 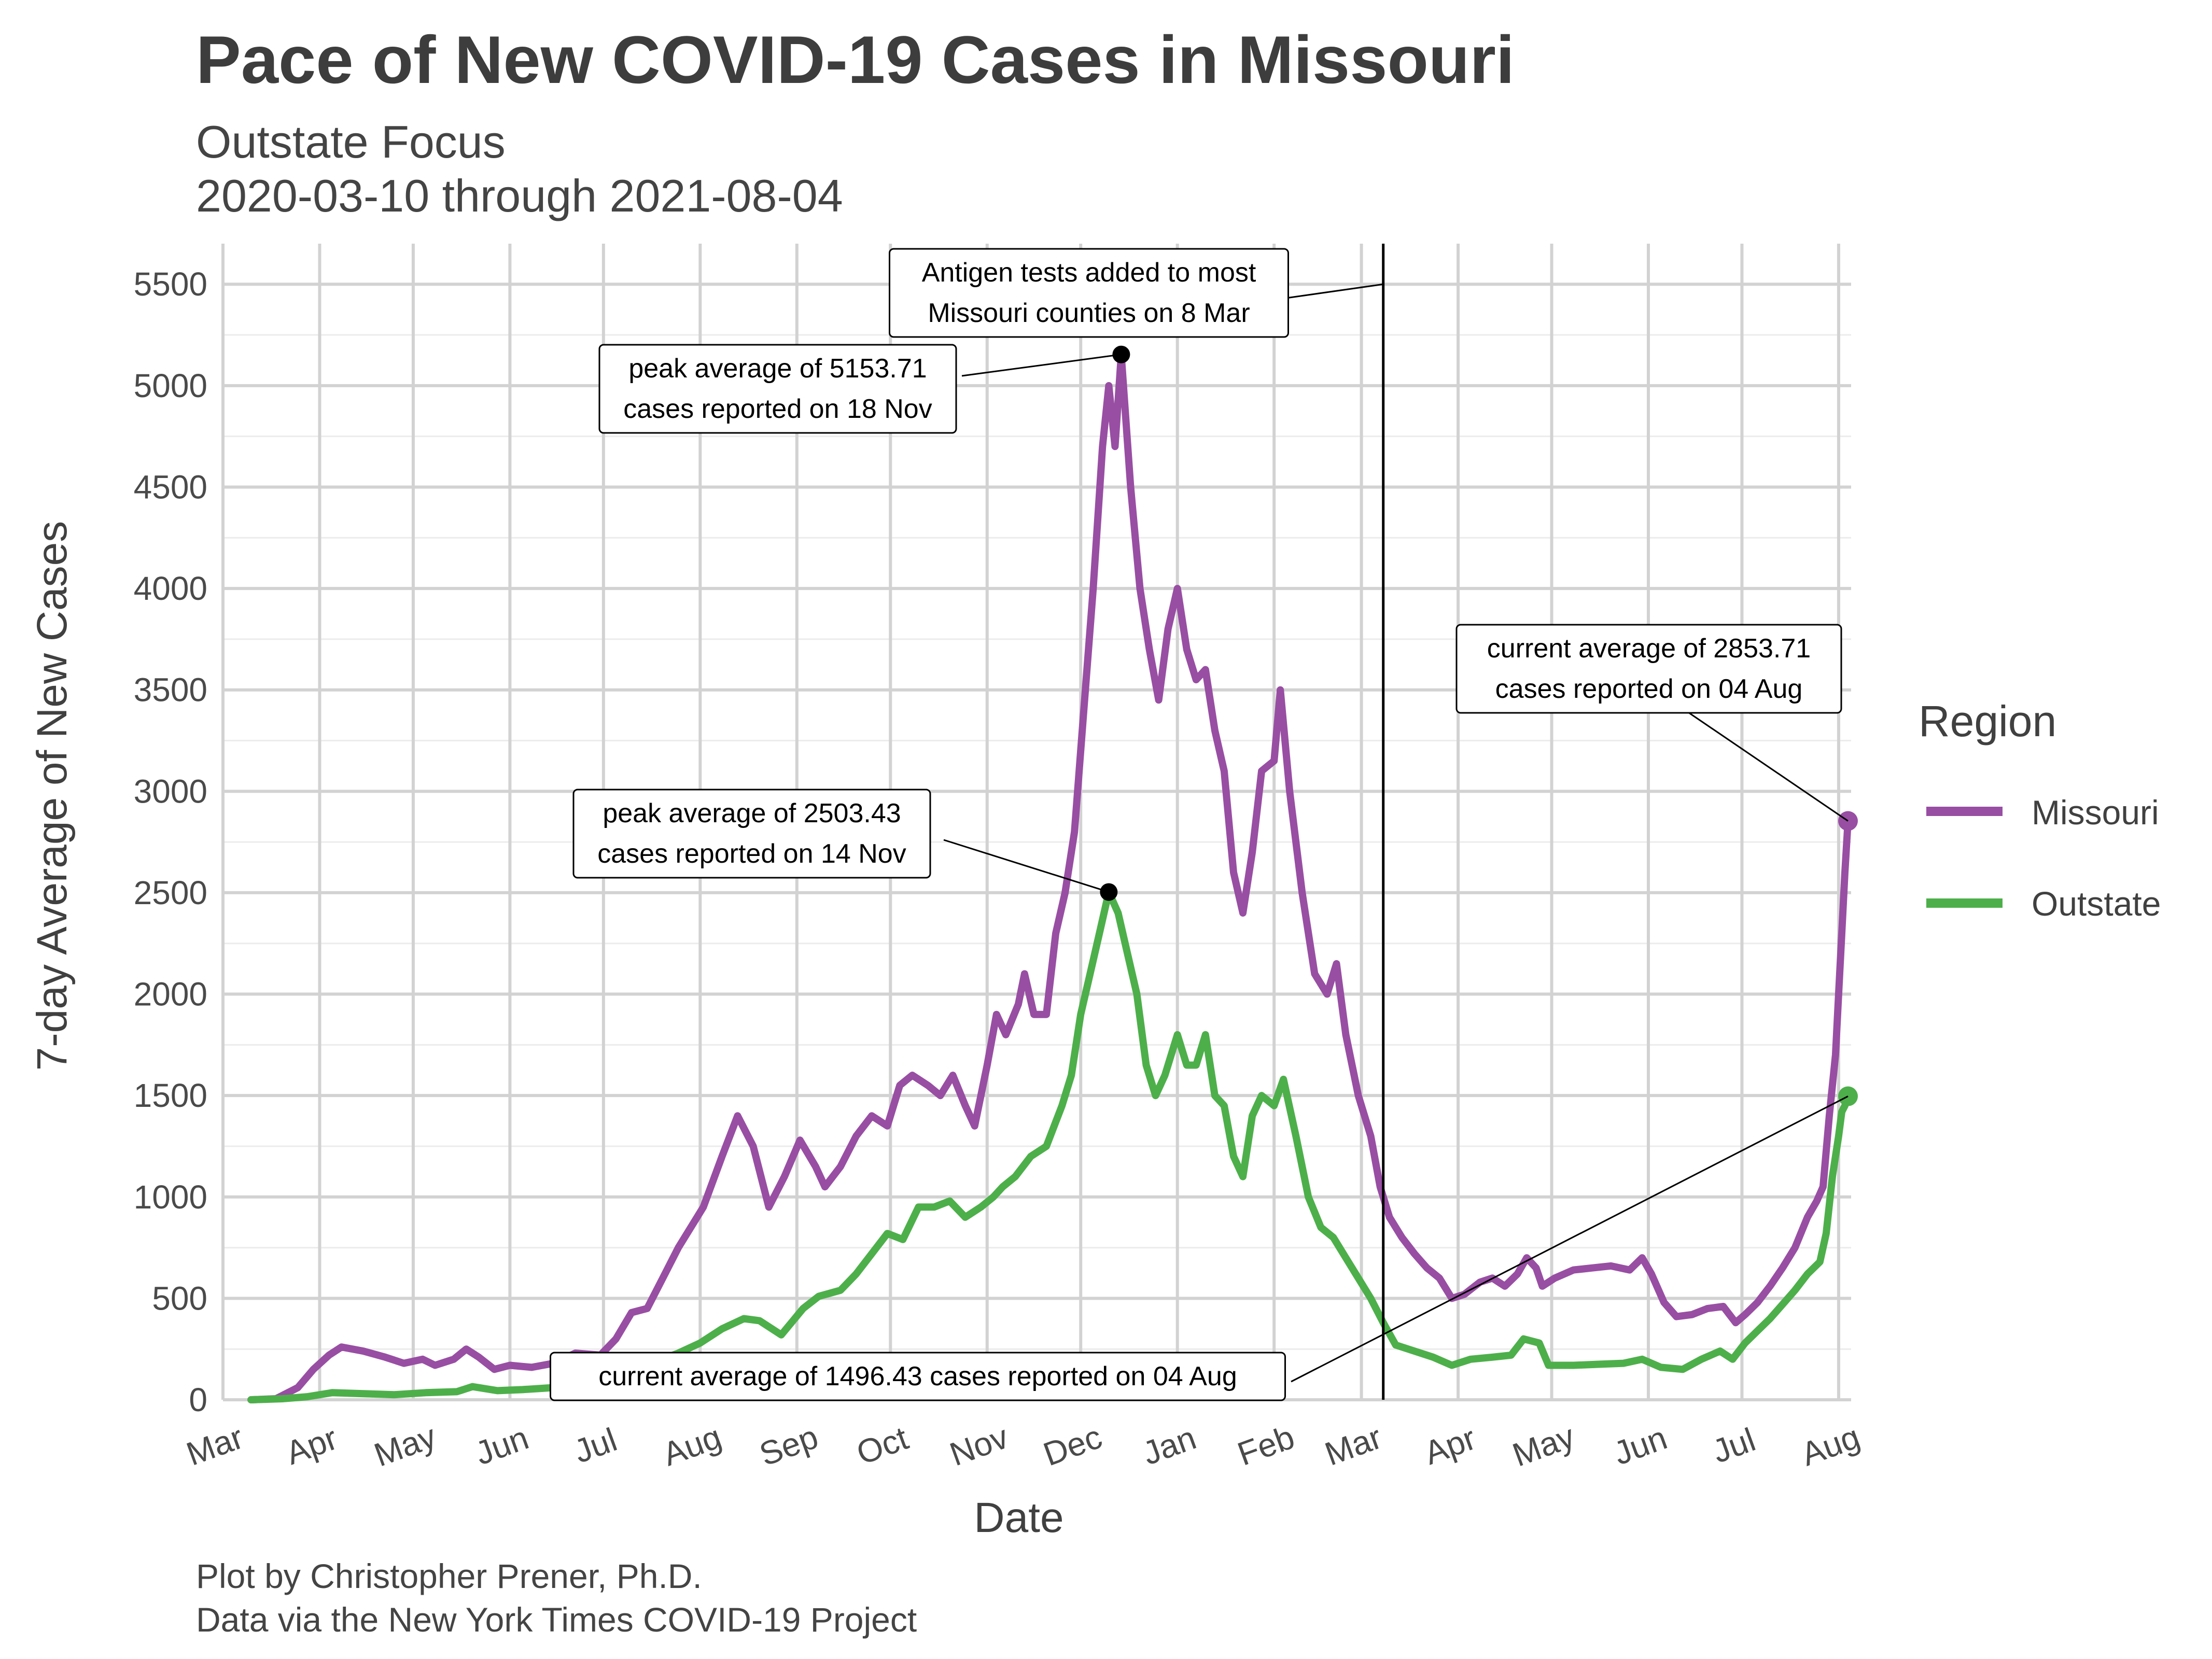 I want to click on annotation-text: Missouri counties on 8 Mar, so click(x=1089, y=313).